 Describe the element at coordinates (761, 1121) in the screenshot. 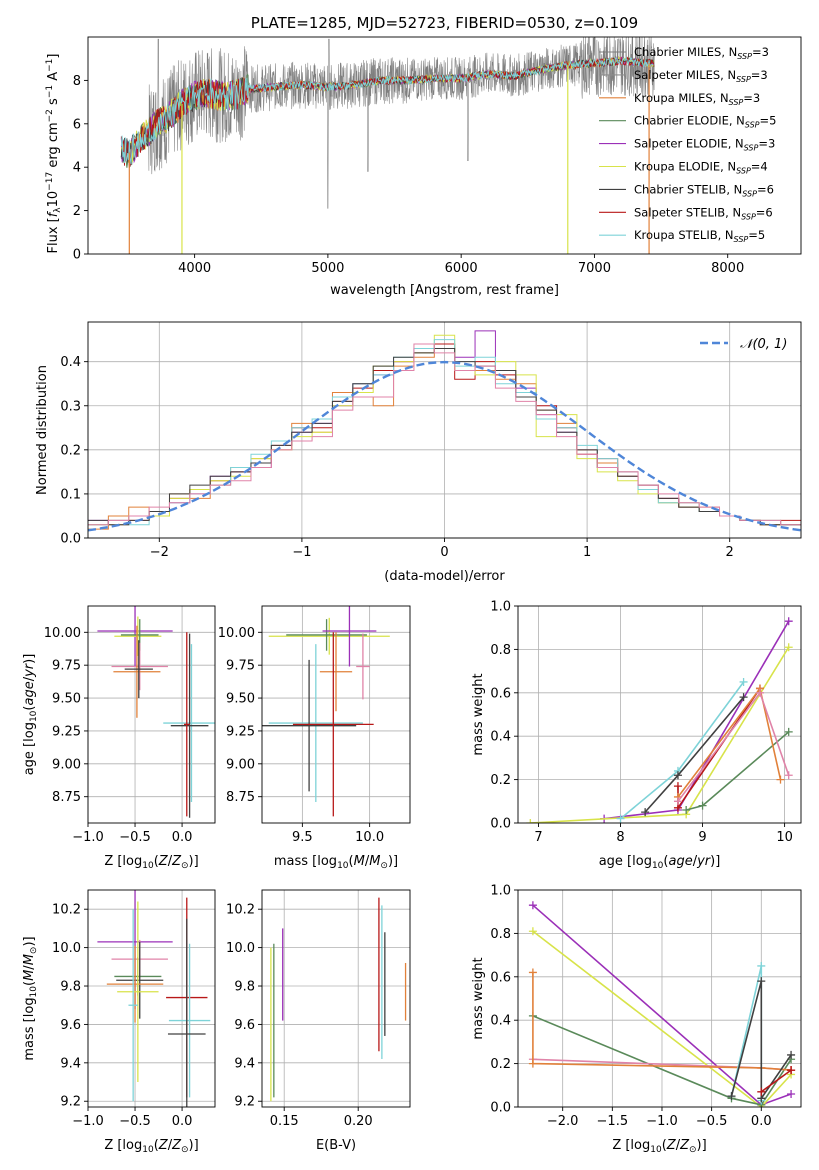

I see `x-tick-label: 0.0` at that location.